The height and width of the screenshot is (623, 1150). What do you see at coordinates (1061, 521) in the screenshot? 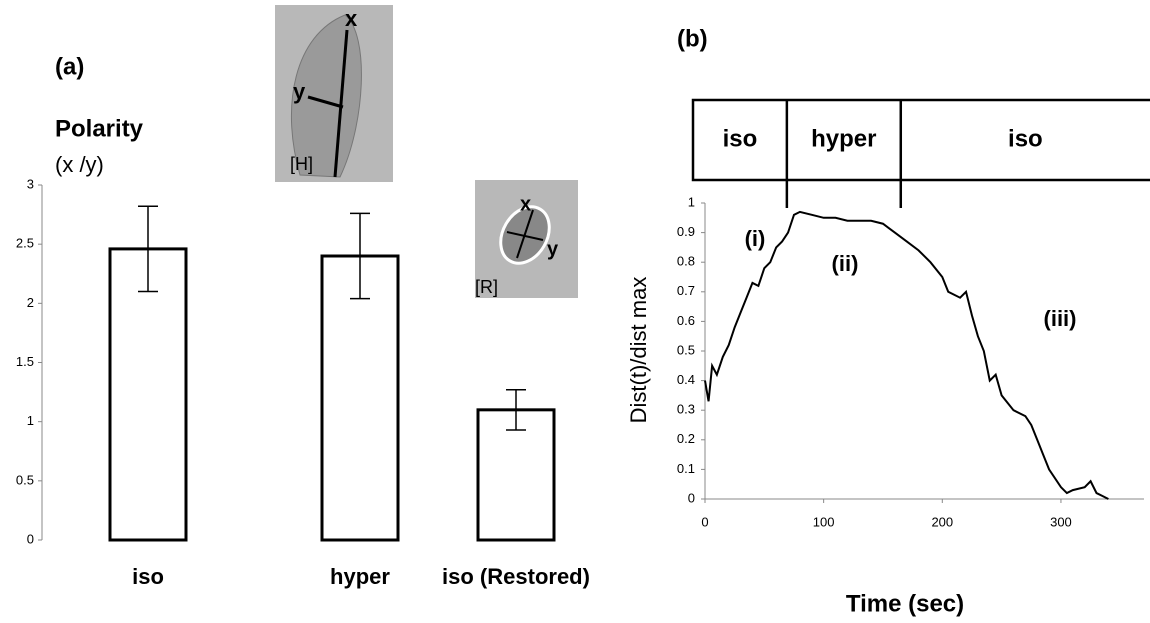
I see `x-tick-label: 300` at bounding box center [1061, 521].